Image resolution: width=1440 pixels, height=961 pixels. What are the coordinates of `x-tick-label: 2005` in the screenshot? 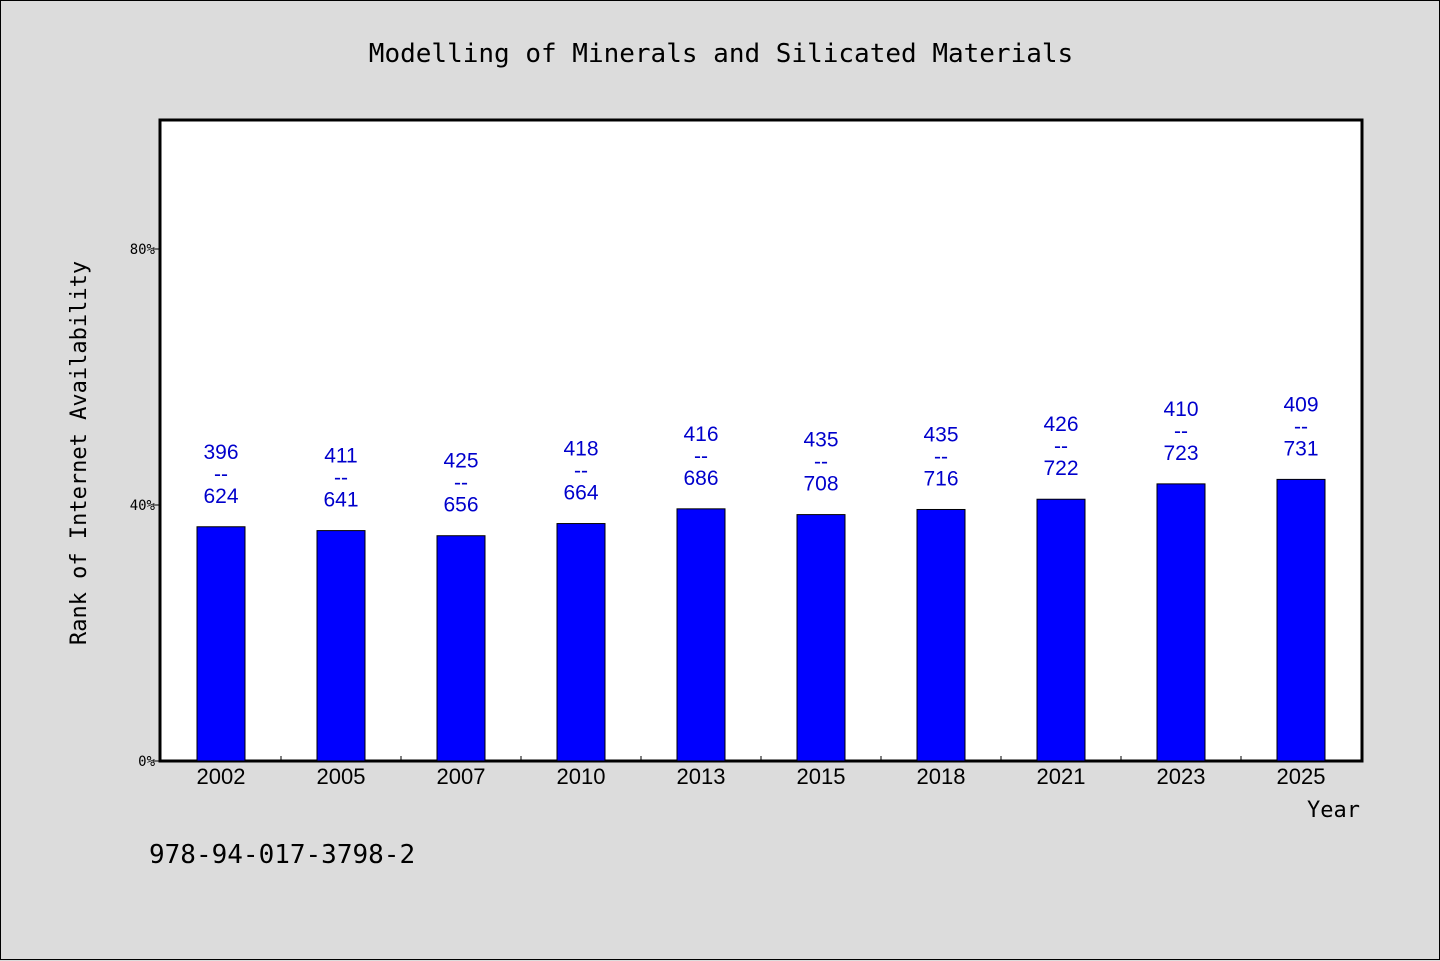 It's located at (341, 776).